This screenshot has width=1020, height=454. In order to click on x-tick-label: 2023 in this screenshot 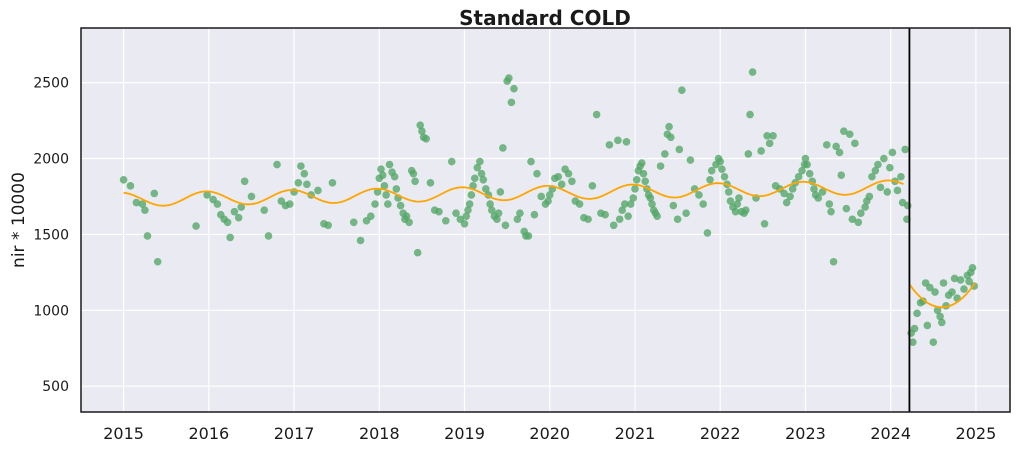, I will do `click(805, 433)`.